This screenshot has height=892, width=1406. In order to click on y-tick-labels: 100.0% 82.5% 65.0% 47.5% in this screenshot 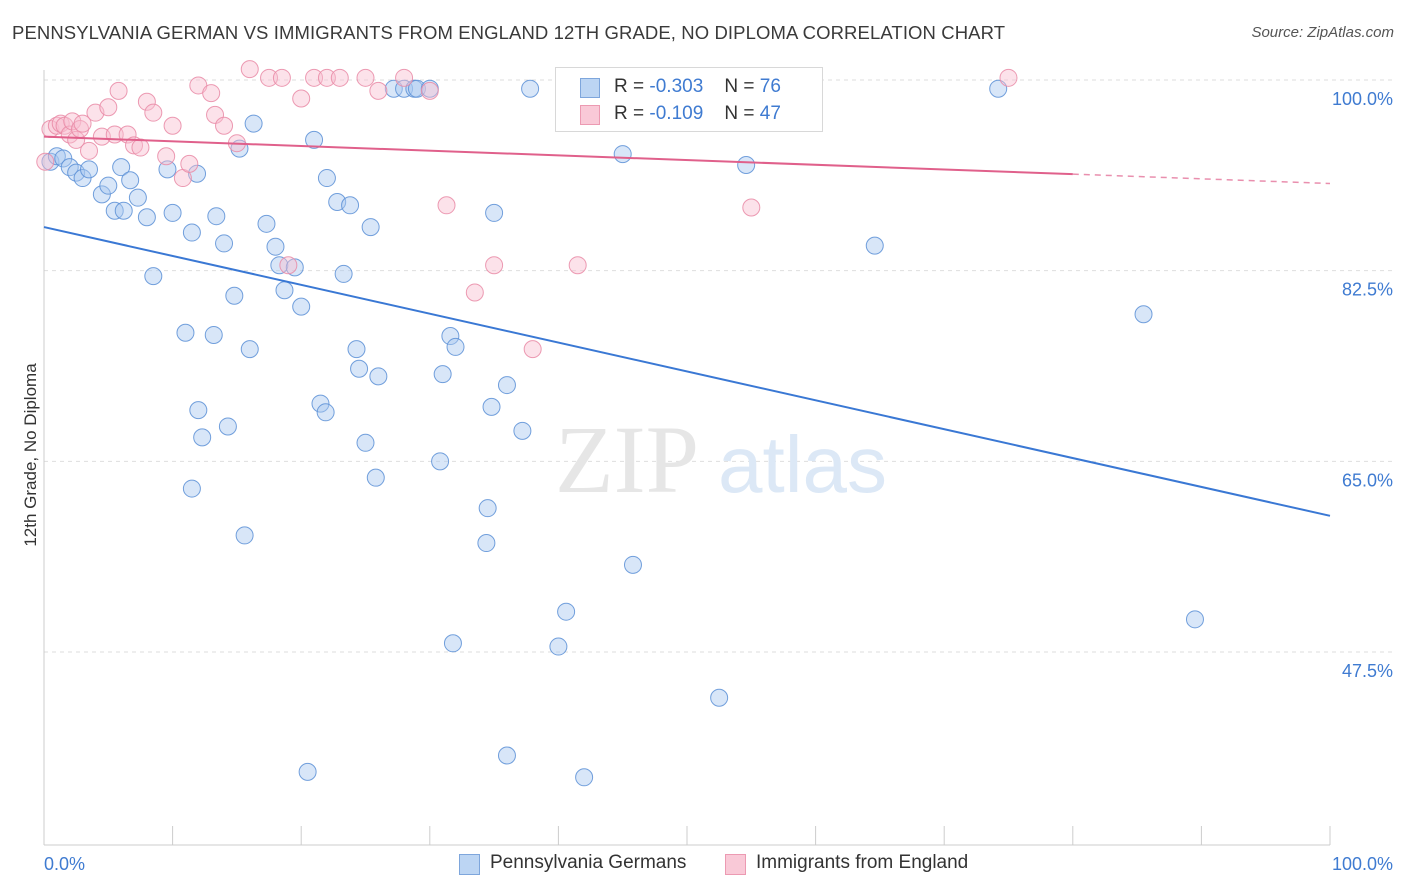, I will do `click(1362, 385)`.